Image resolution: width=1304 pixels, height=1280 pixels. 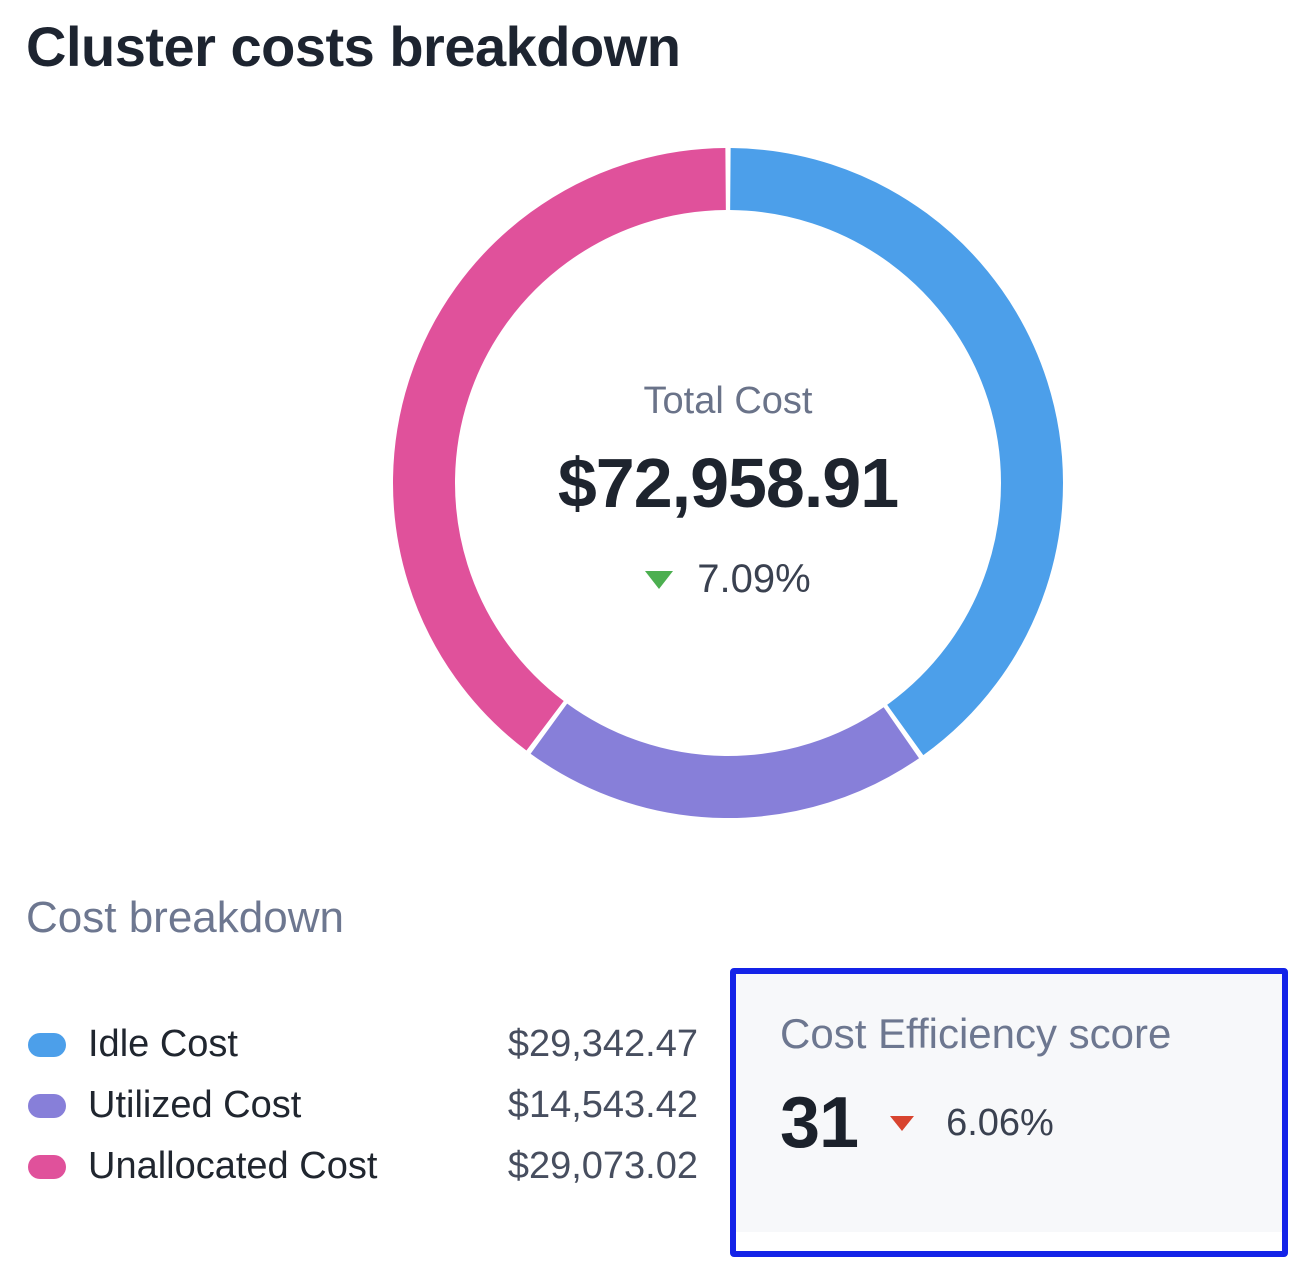 I want to click on legend-value: $29,342.47, so click(x=602, y=1044).